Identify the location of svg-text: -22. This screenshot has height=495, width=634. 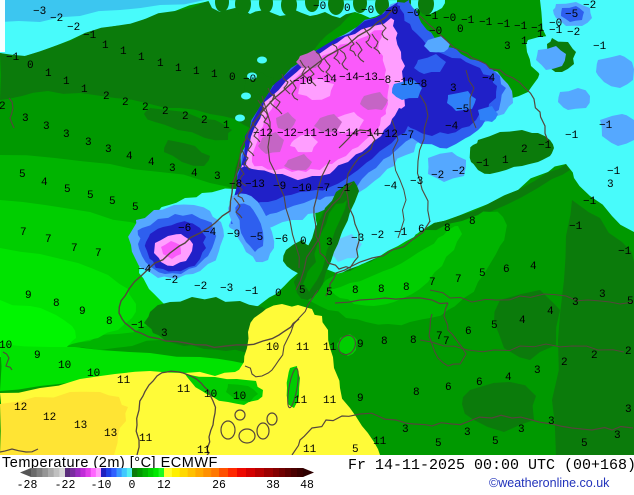
(65, 484).